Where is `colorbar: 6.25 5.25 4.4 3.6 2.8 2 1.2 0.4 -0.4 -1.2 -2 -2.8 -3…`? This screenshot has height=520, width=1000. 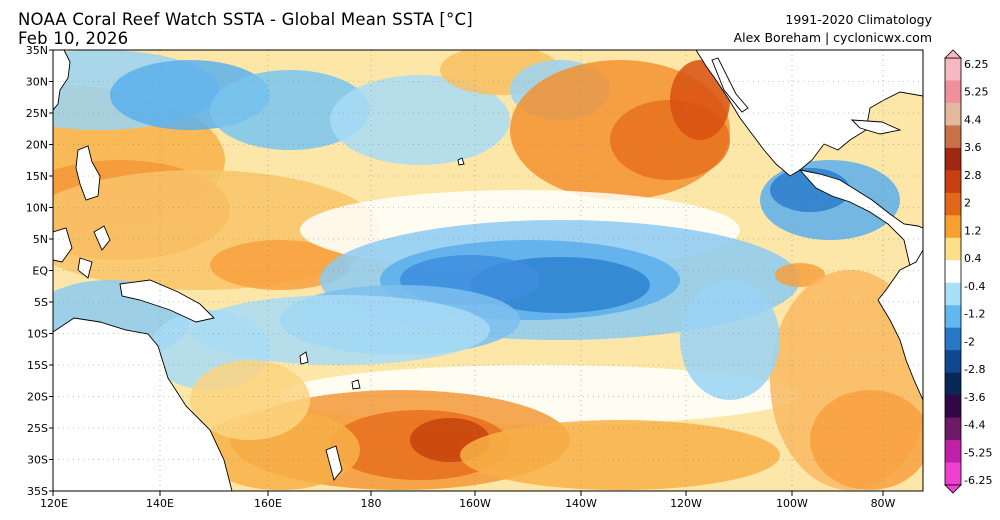
colorbar: 6.25 5.25 4.4 3.6 2.8 2 1.2 0.4 -0.4 -1.2 -2 -2.8 -3… is located at coordinates (968, 271).